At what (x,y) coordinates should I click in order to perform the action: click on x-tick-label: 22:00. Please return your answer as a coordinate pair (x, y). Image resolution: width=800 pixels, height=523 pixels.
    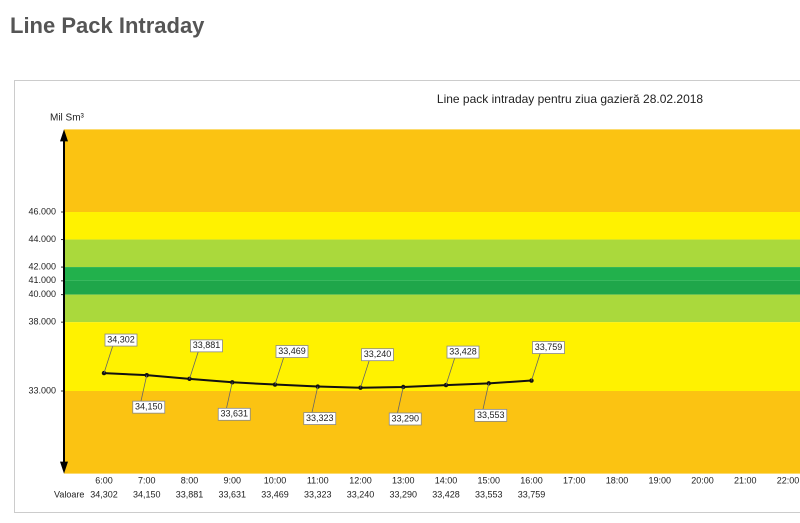
    Looking at the image, I should click on (788, 480).